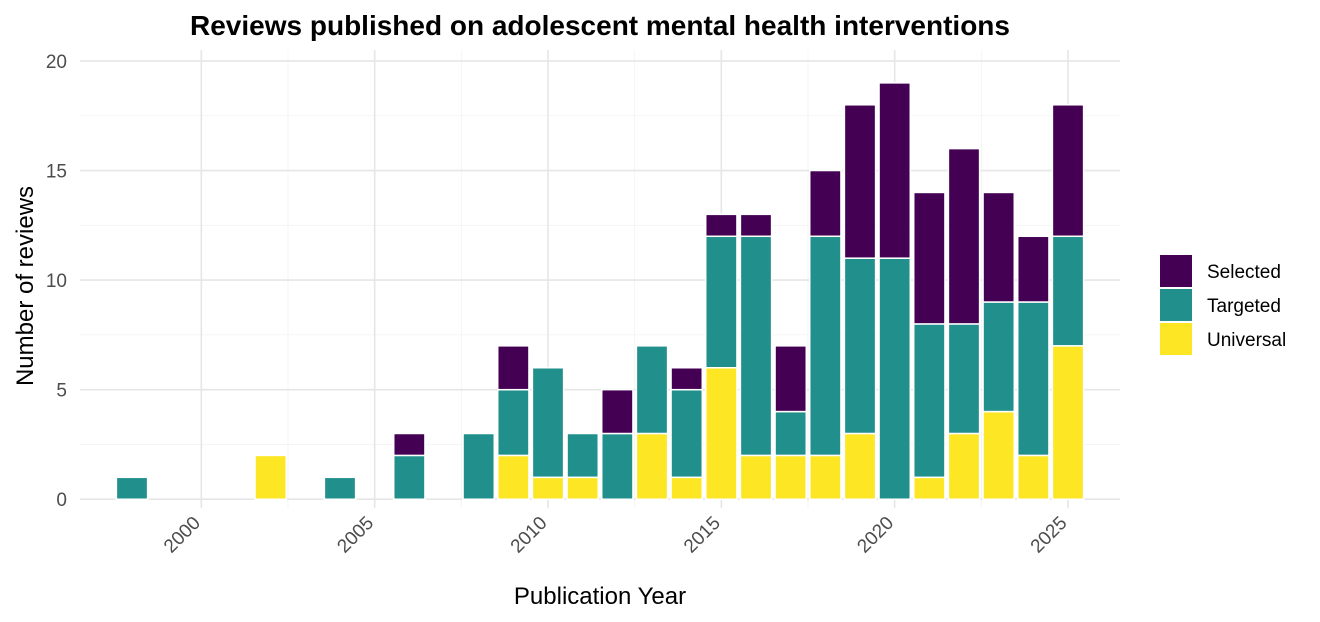  I want to click on x-tick-label: 2015, so click(702, 535).